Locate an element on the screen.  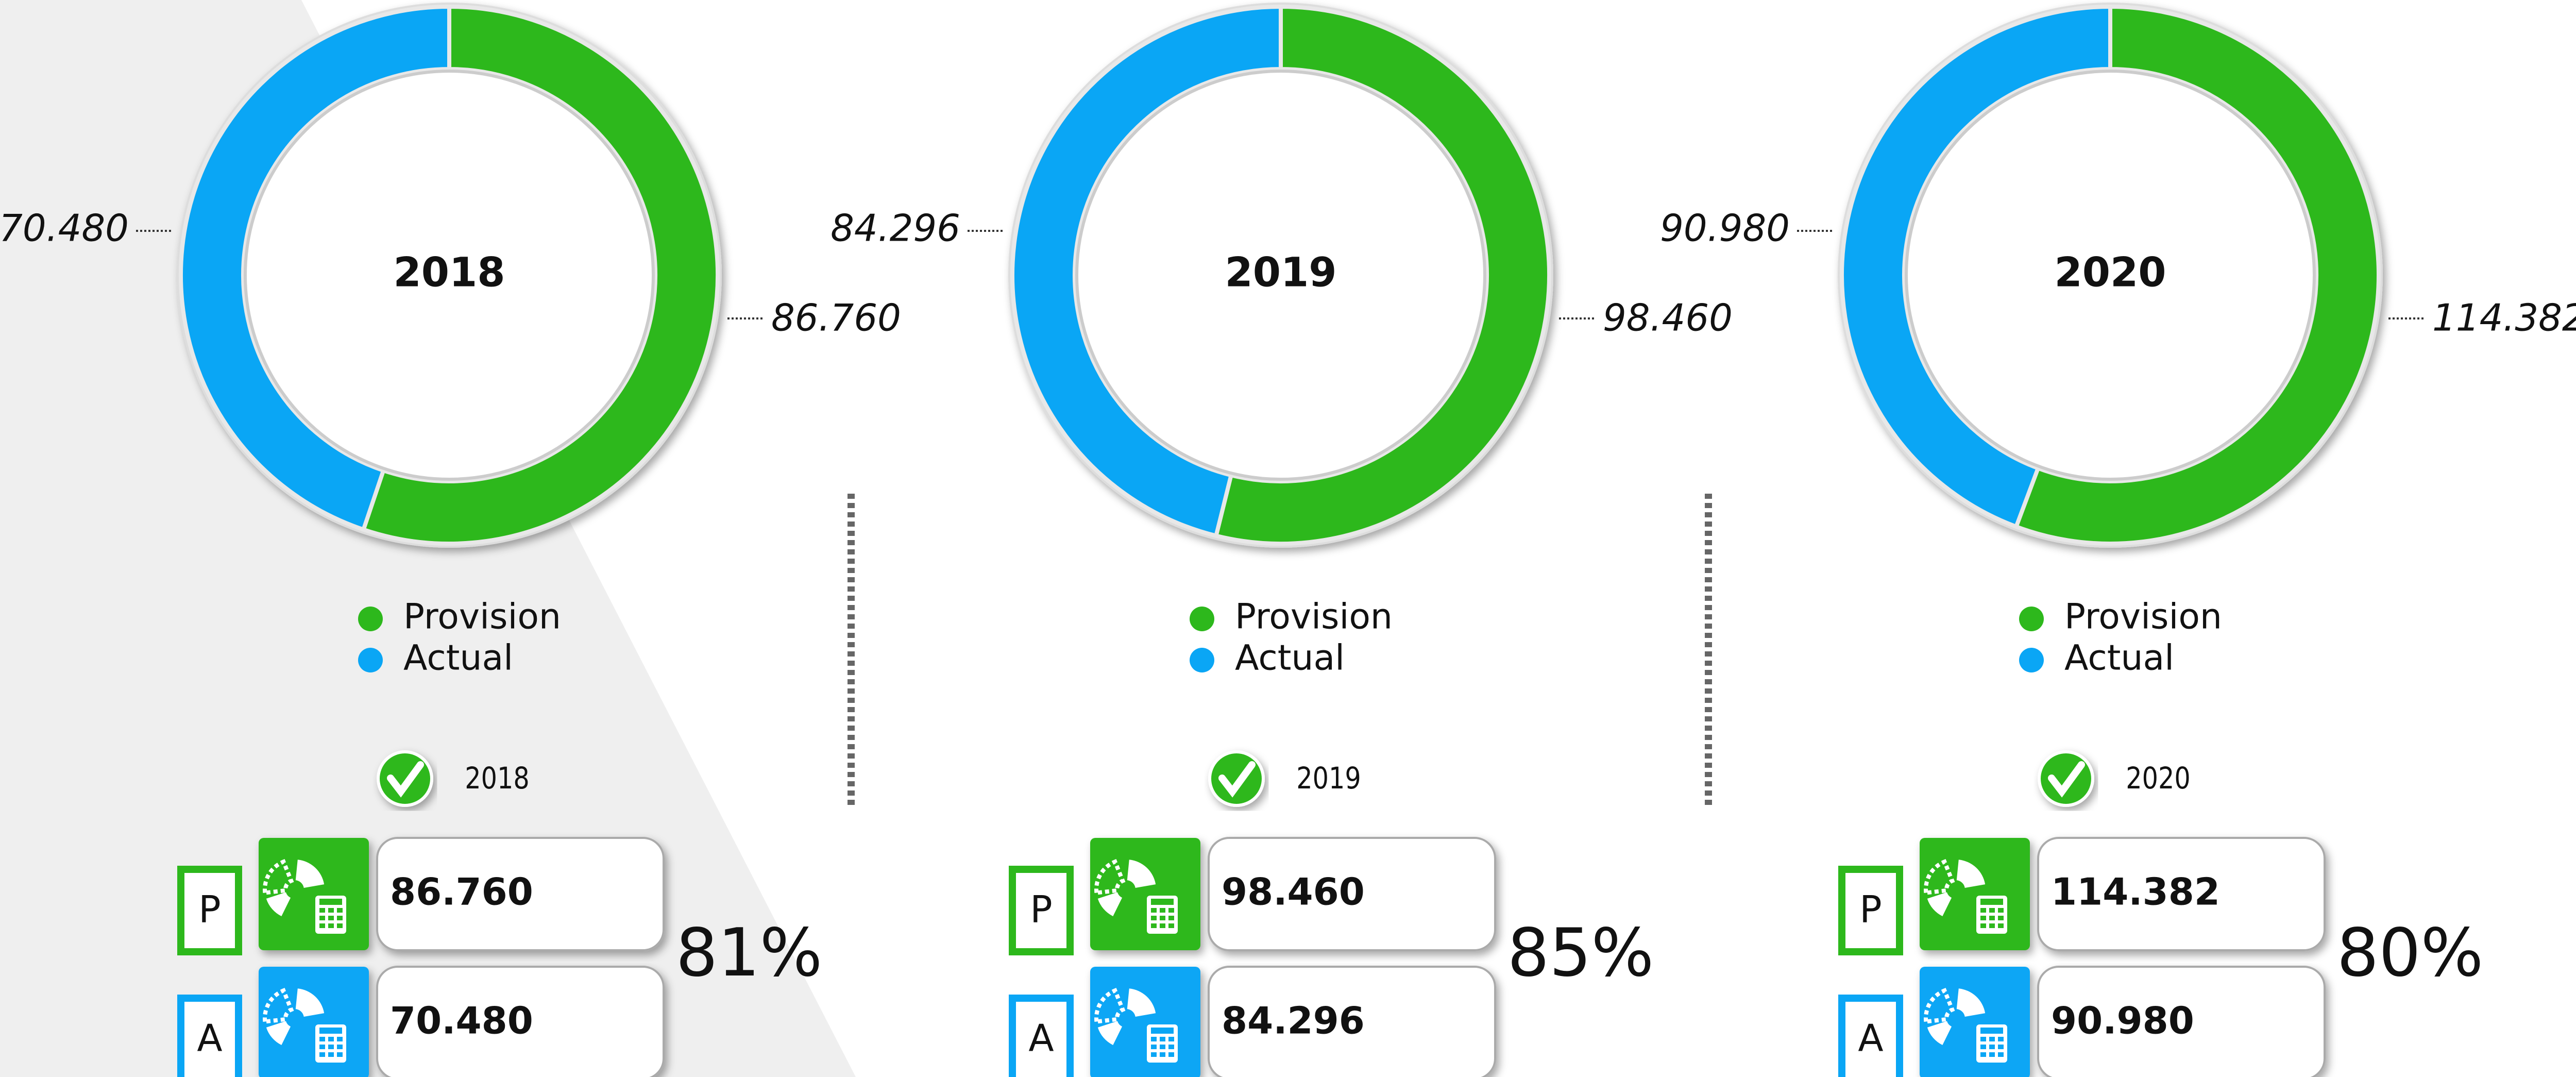
value-box-text: 86.760 is located at coordinates (461, 892).